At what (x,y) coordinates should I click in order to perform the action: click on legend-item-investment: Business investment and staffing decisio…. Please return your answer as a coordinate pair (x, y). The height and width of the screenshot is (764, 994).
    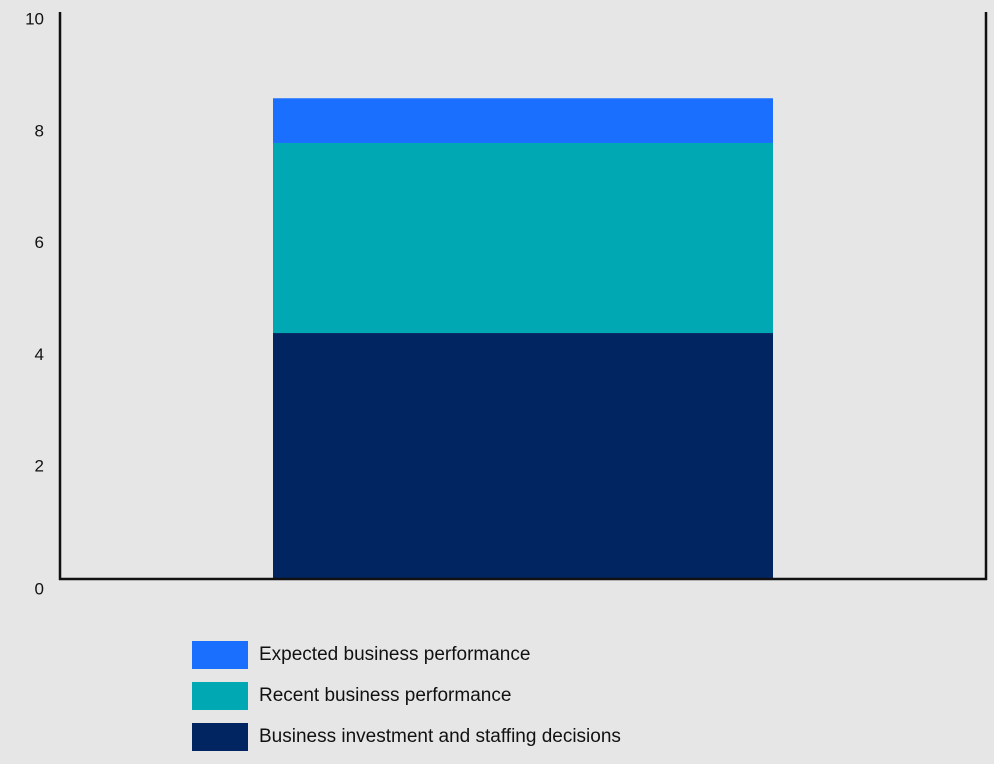
    Looking at the image, I should click on (406, 737).